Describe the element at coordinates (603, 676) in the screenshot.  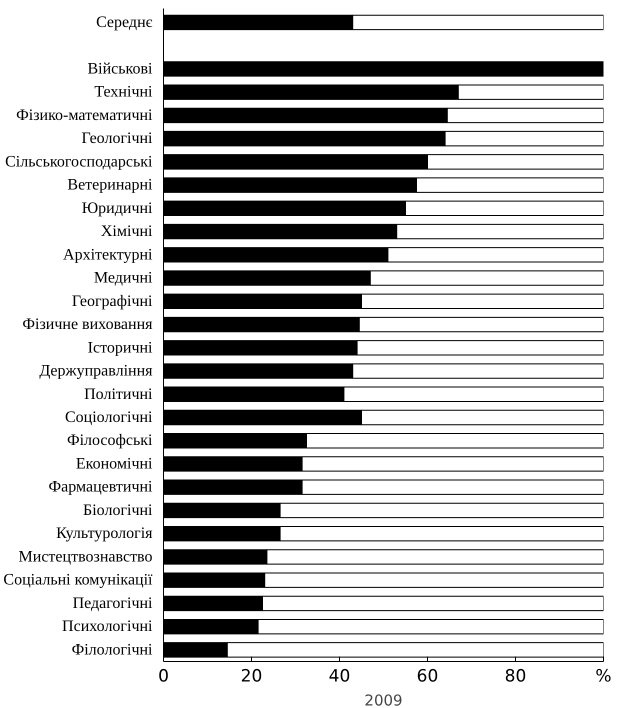
I see `x-tick-label: %` at that location.